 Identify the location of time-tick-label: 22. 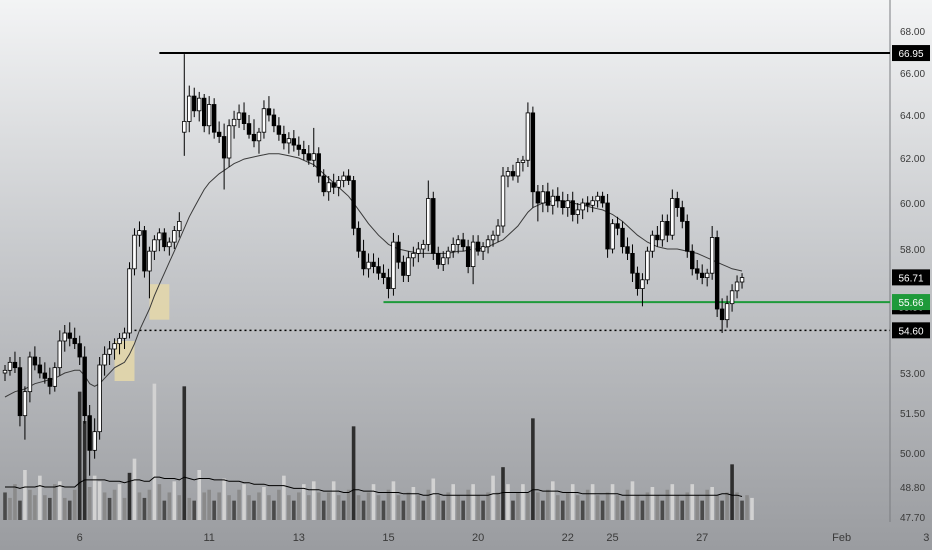
(568, 538).